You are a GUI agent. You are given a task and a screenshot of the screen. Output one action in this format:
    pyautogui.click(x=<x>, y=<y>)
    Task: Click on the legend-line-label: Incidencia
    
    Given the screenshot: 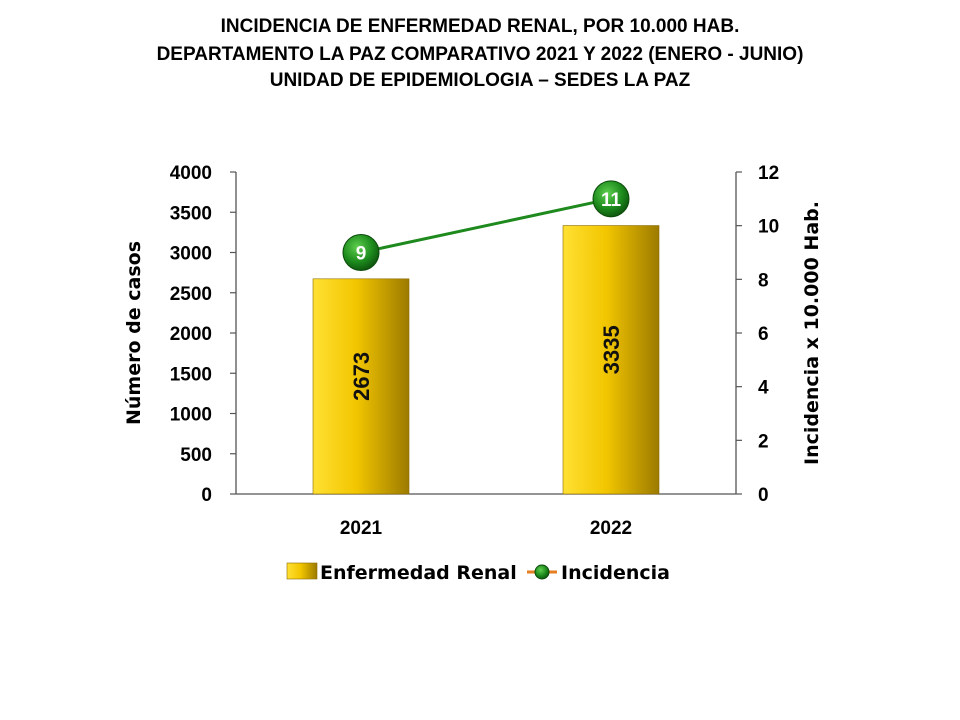 What is the action you would take?
    pyautogui.click(x=615, y=573)
    